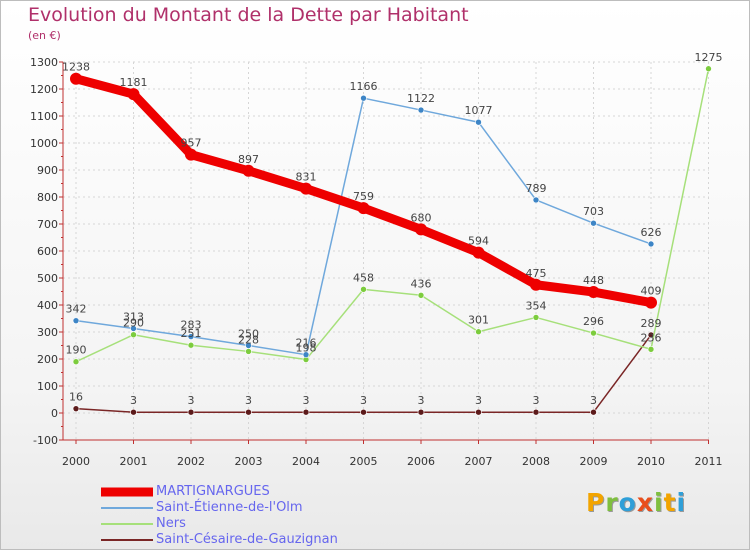 The image size is (750, 550). Describe the element at coordinates (248, 334) in the screenshot. I see `data-label: 250` at that location.